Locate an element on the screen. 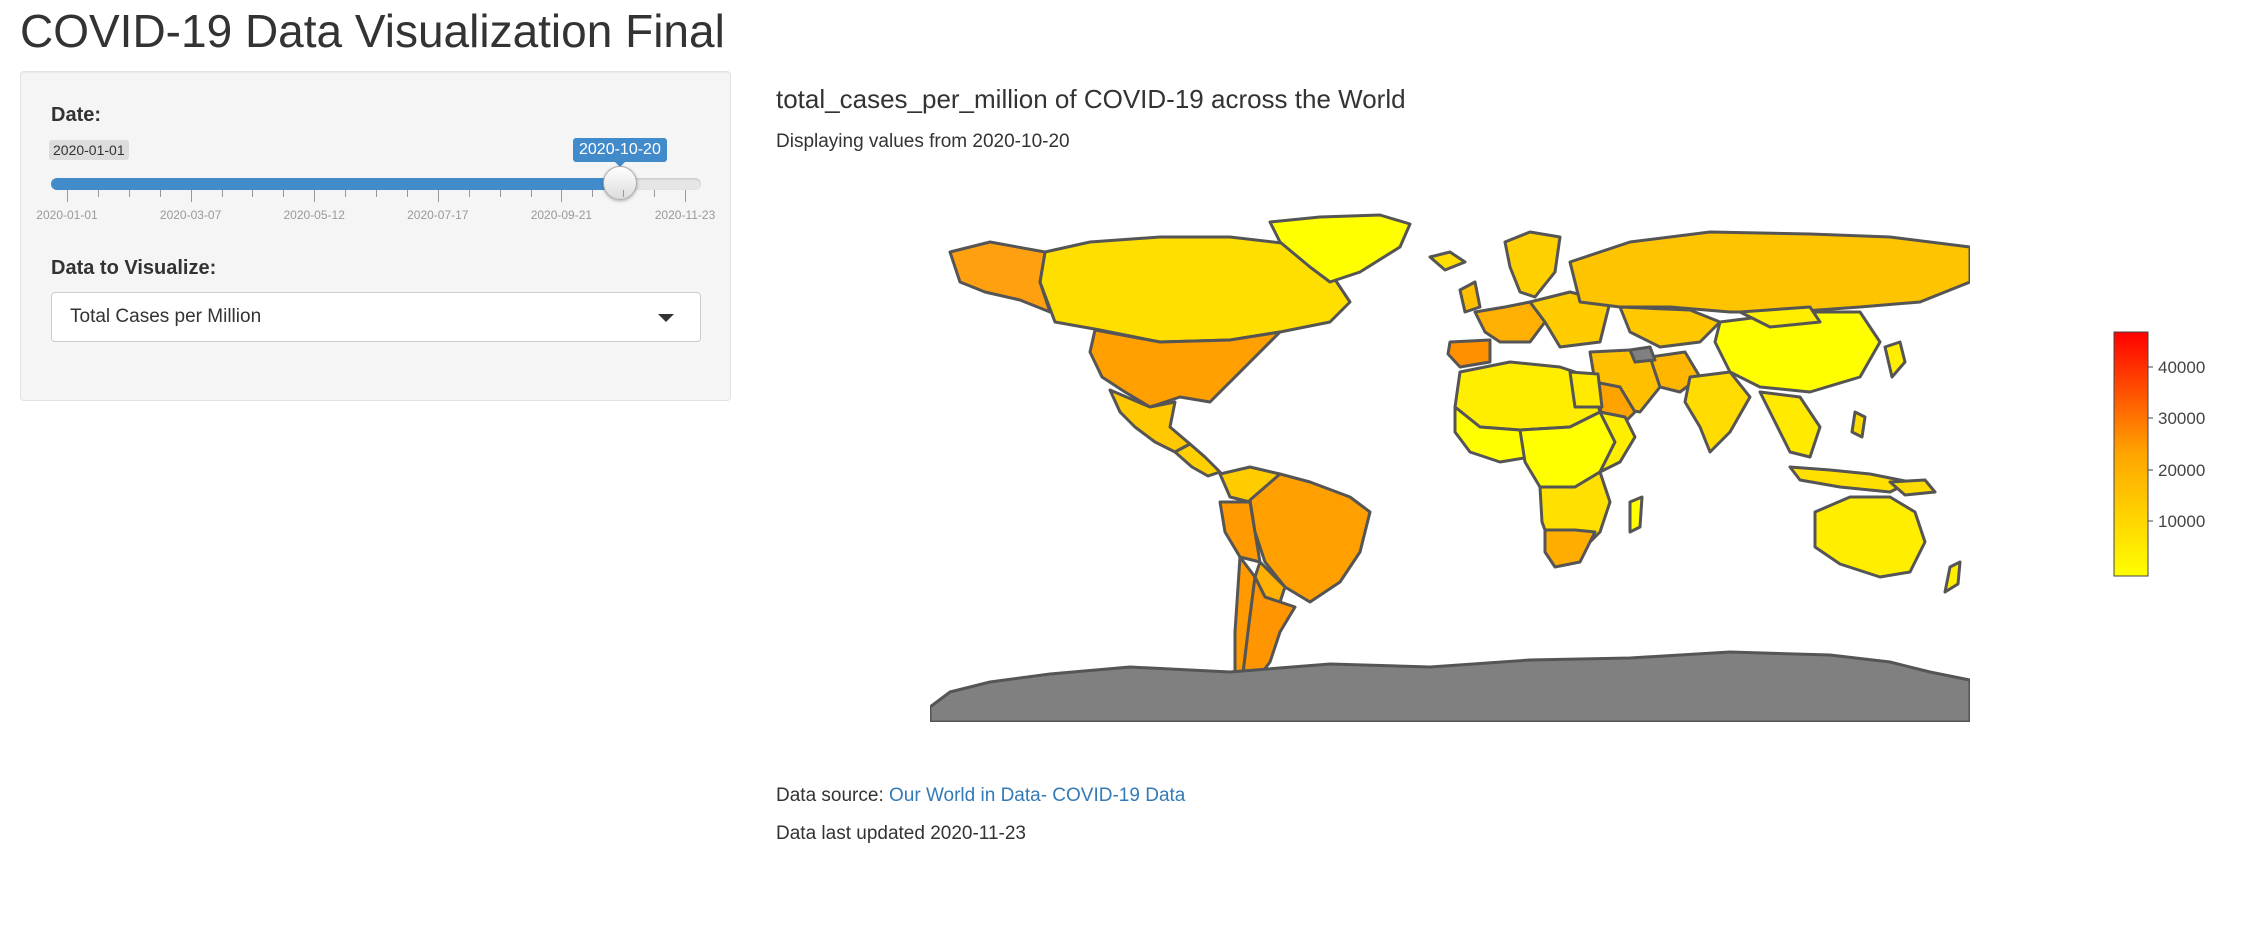  colorbar-tick-label: 10000 is located at coordinates (2181, 521).